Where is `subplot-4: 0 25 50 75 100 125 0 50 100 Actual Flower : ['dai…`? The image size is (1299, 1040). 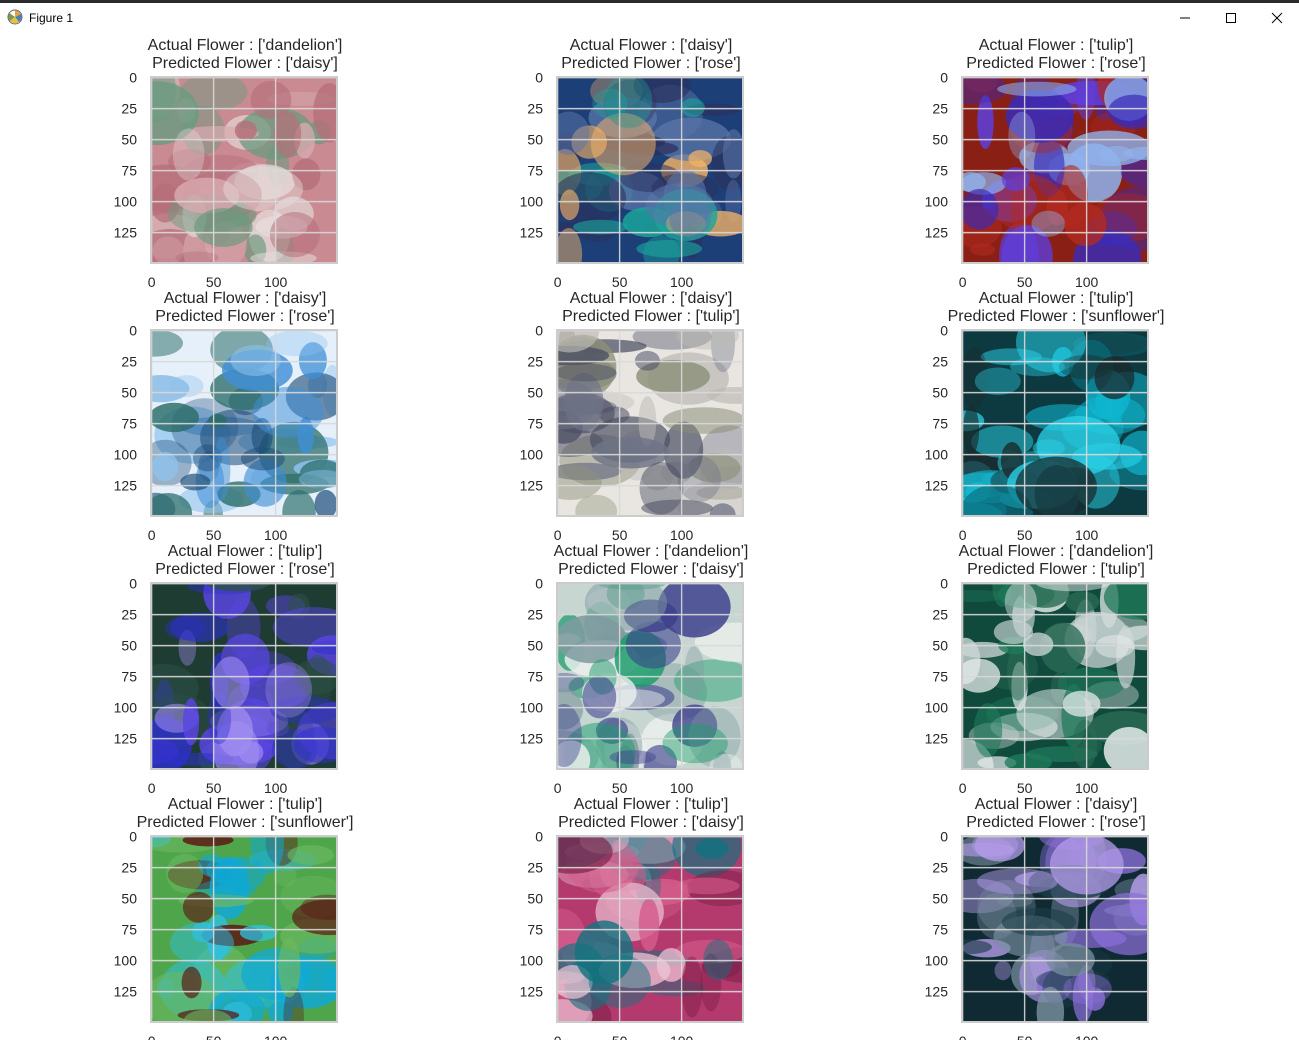
subplot-4: 0 25 50 75 100 125 0 50 100 Actual Flower : ['dai… is located at coordinates (226, 416).